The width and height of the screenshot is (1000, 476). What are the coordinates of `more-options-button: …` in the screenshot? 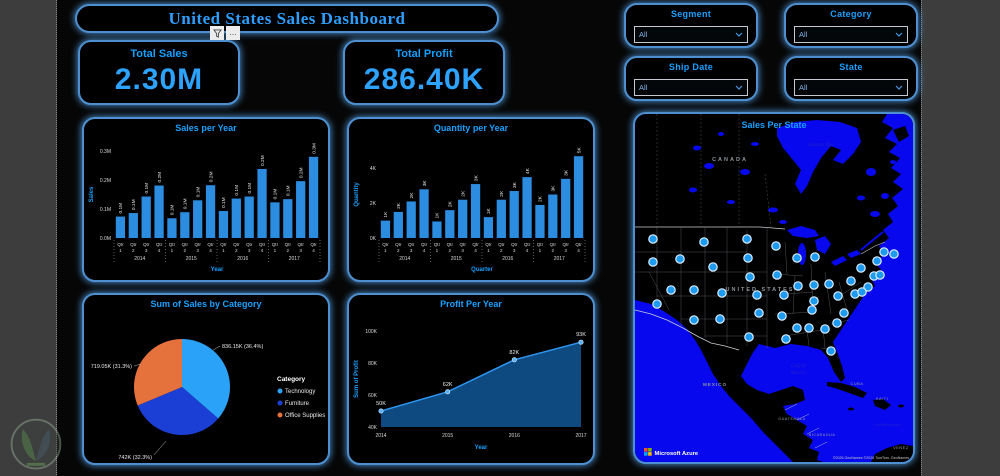 It's located at (233, 33).